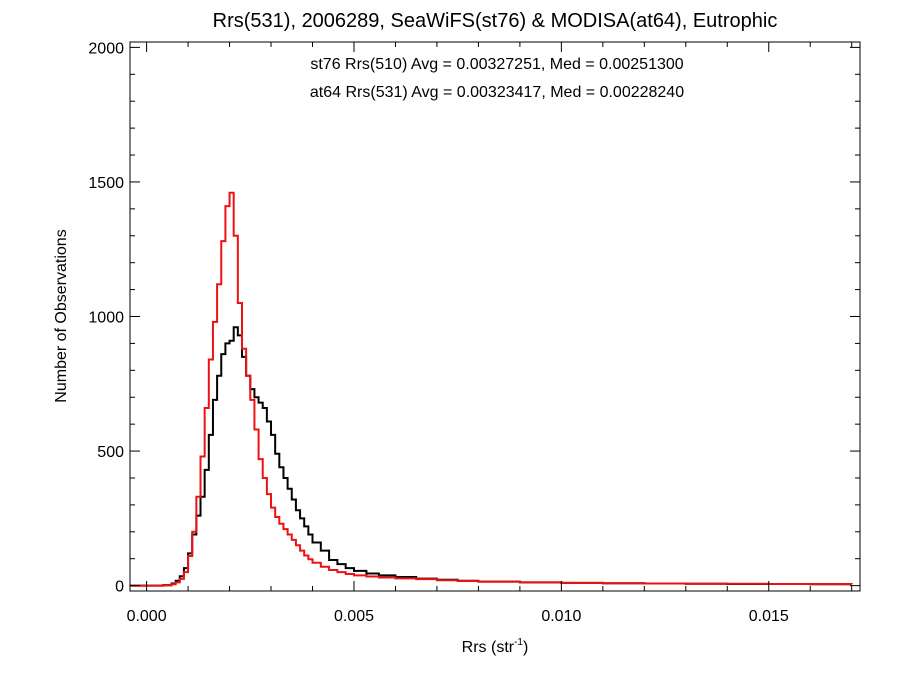 The image size is (900, 675). What do you see at coordinates (119, 587) in the screenshot?
I see `y-tick-label: 0` at bounding box center [119, 587].